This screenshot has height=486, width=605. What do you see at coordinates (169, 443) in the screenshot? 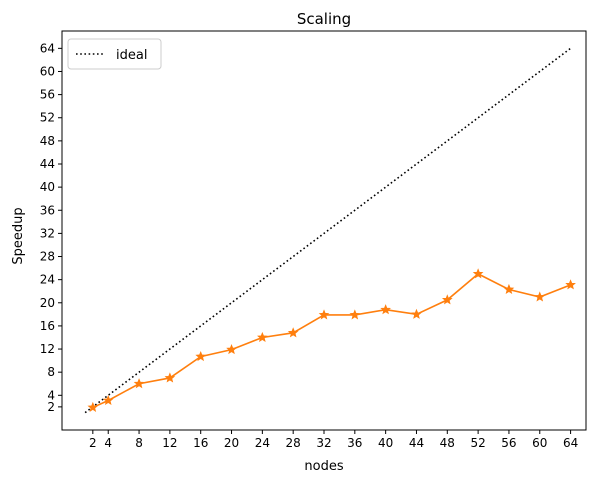
I see `x-tick-label: 12` at bounding box center [169, 443].